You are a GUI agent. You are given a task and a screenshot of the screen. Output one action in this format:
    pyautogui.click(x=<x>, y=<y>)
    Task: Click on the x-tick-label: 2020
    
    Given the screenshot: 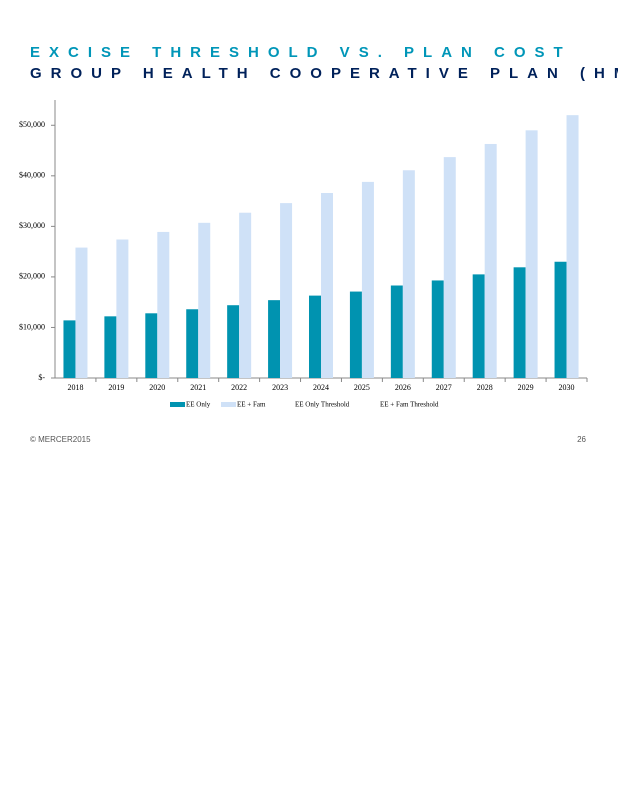 What is the action you would take?
    pyautogui.click(x=157, y=387)
    